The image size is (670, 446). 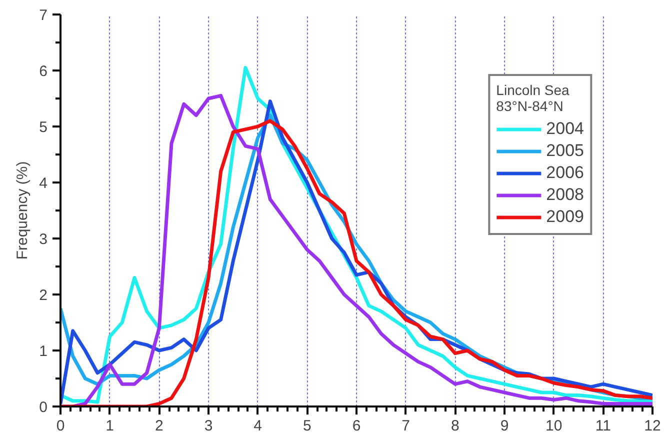 I want to click on x-tick-label: 1, so click(x=110, y=426).